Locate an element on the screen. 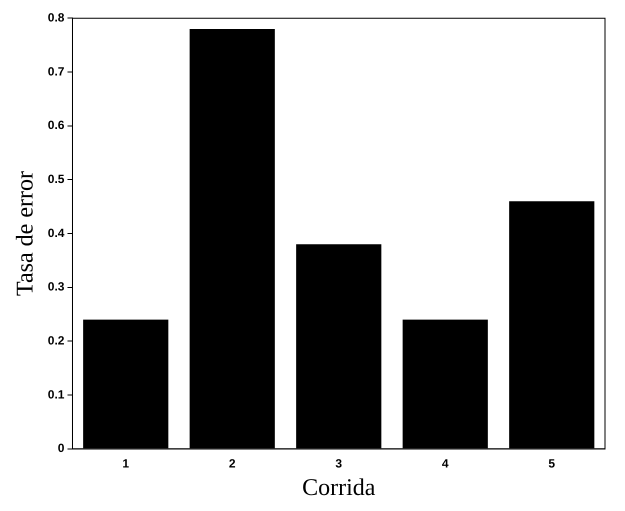 This screenshot has width=625, height=511. y-tick-label: 0.4 is located at coordinates (56, 233).